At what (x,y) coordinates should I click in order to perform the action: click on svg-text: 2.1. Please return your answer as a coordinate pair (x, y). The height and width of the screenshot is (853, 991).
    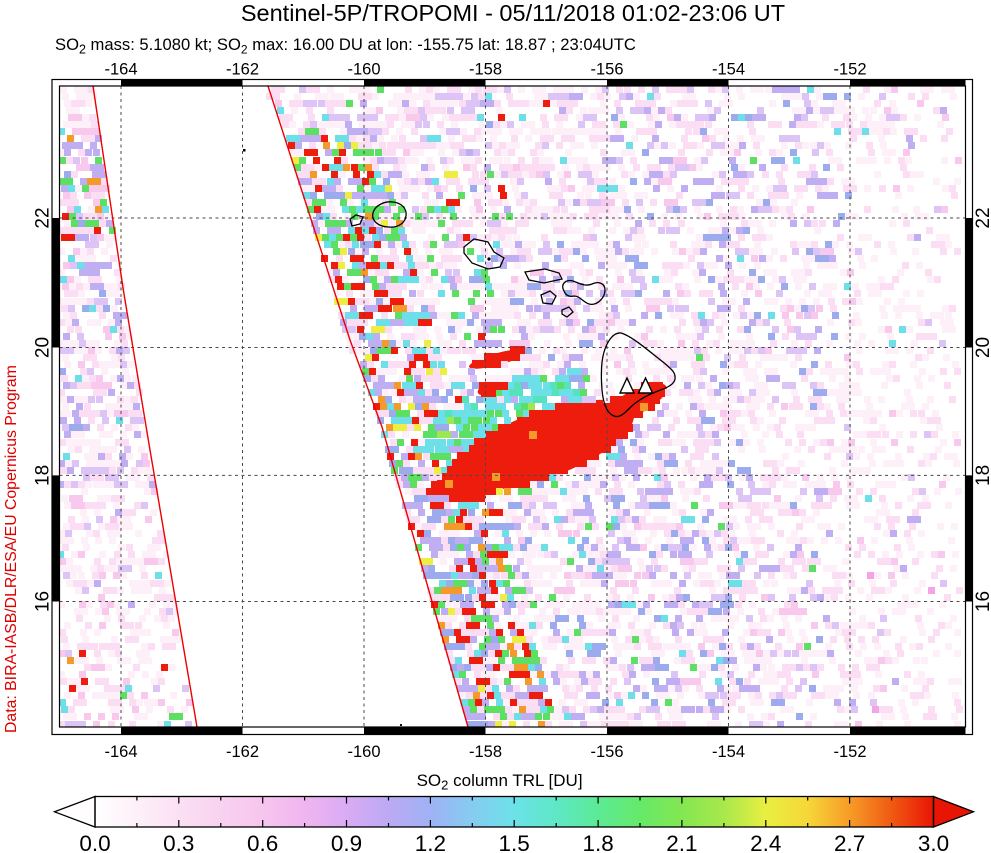
    Looking at the image, I should click on (681, 842).